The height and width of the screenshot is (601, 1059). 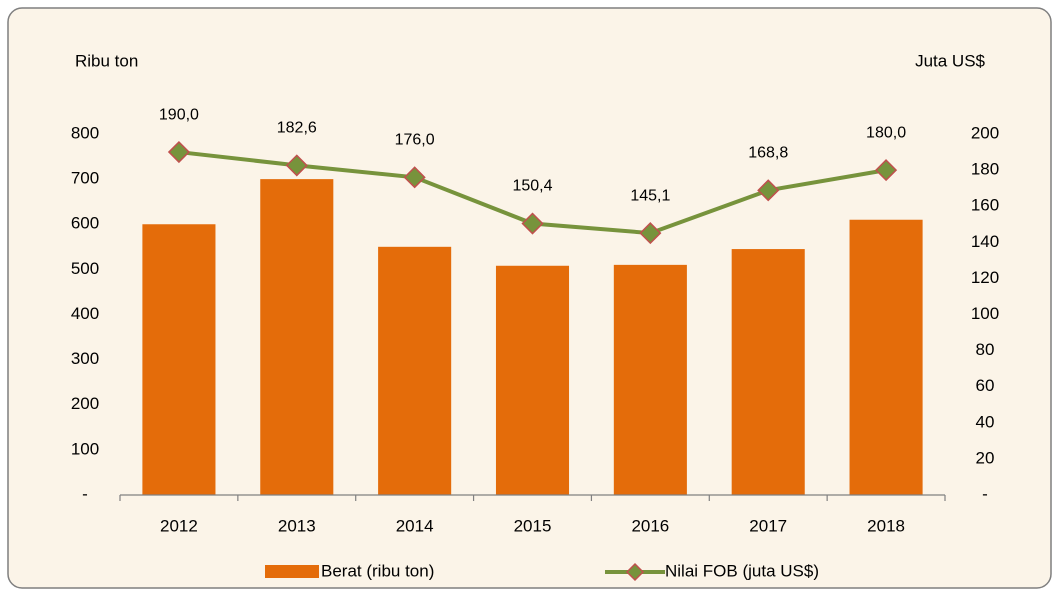 I want to click on y2-tick-label: 60, so click(x=985, y=385).